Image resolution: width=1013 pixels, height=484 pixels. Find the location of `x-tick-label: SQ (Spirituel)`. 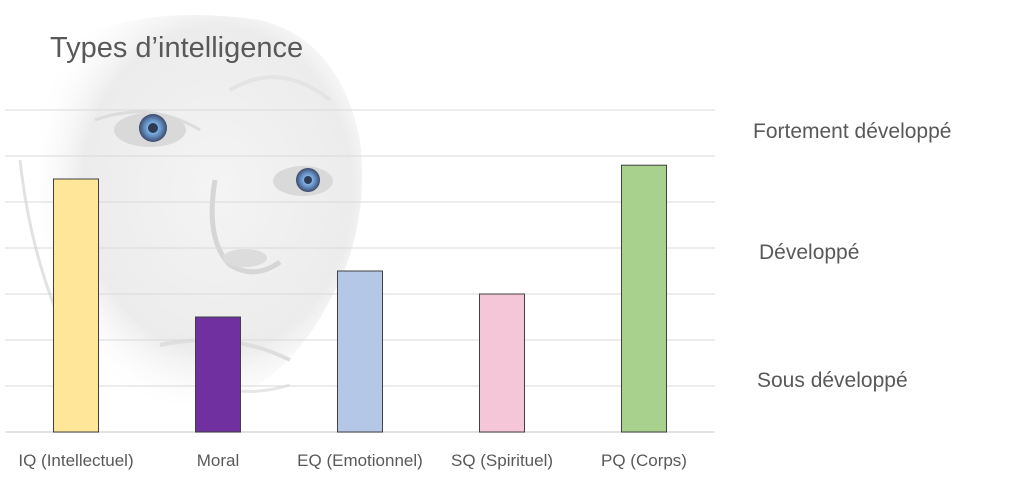

x-tick-label: SQ (Spirituel) is located at coordinates (502, 460).